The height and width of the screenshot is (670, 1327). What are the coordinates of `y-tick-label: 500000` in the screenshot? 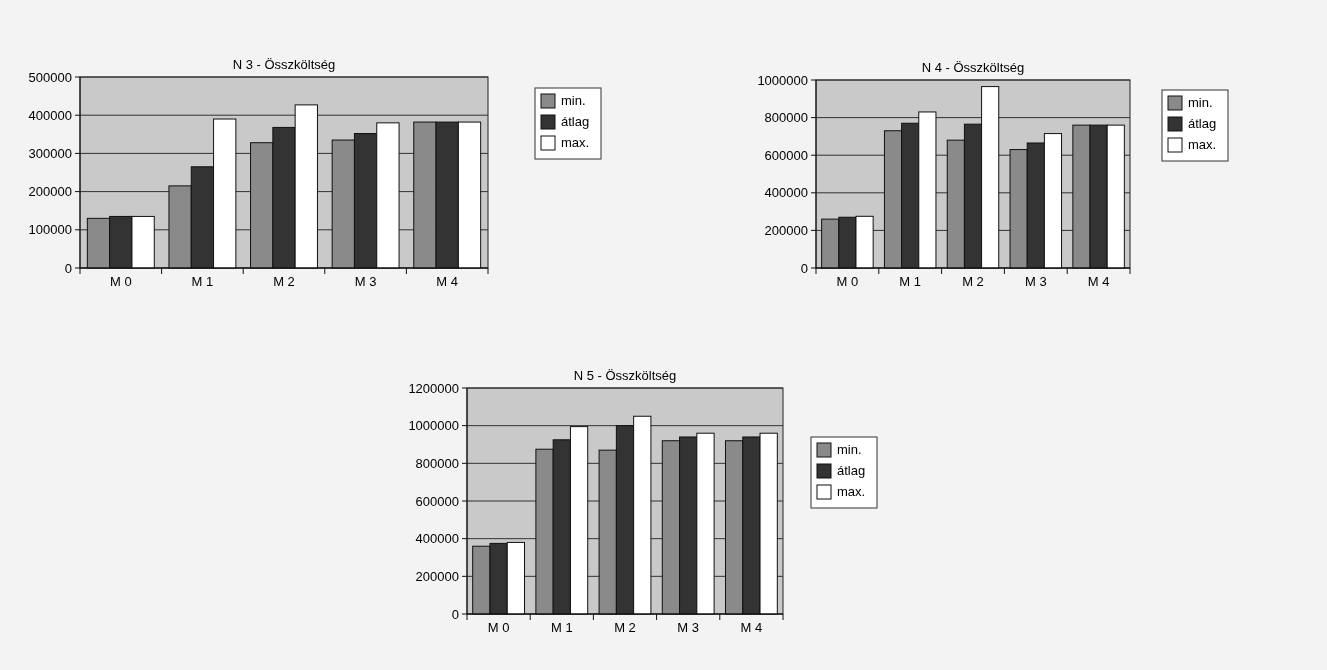 It's located at (50, 77).